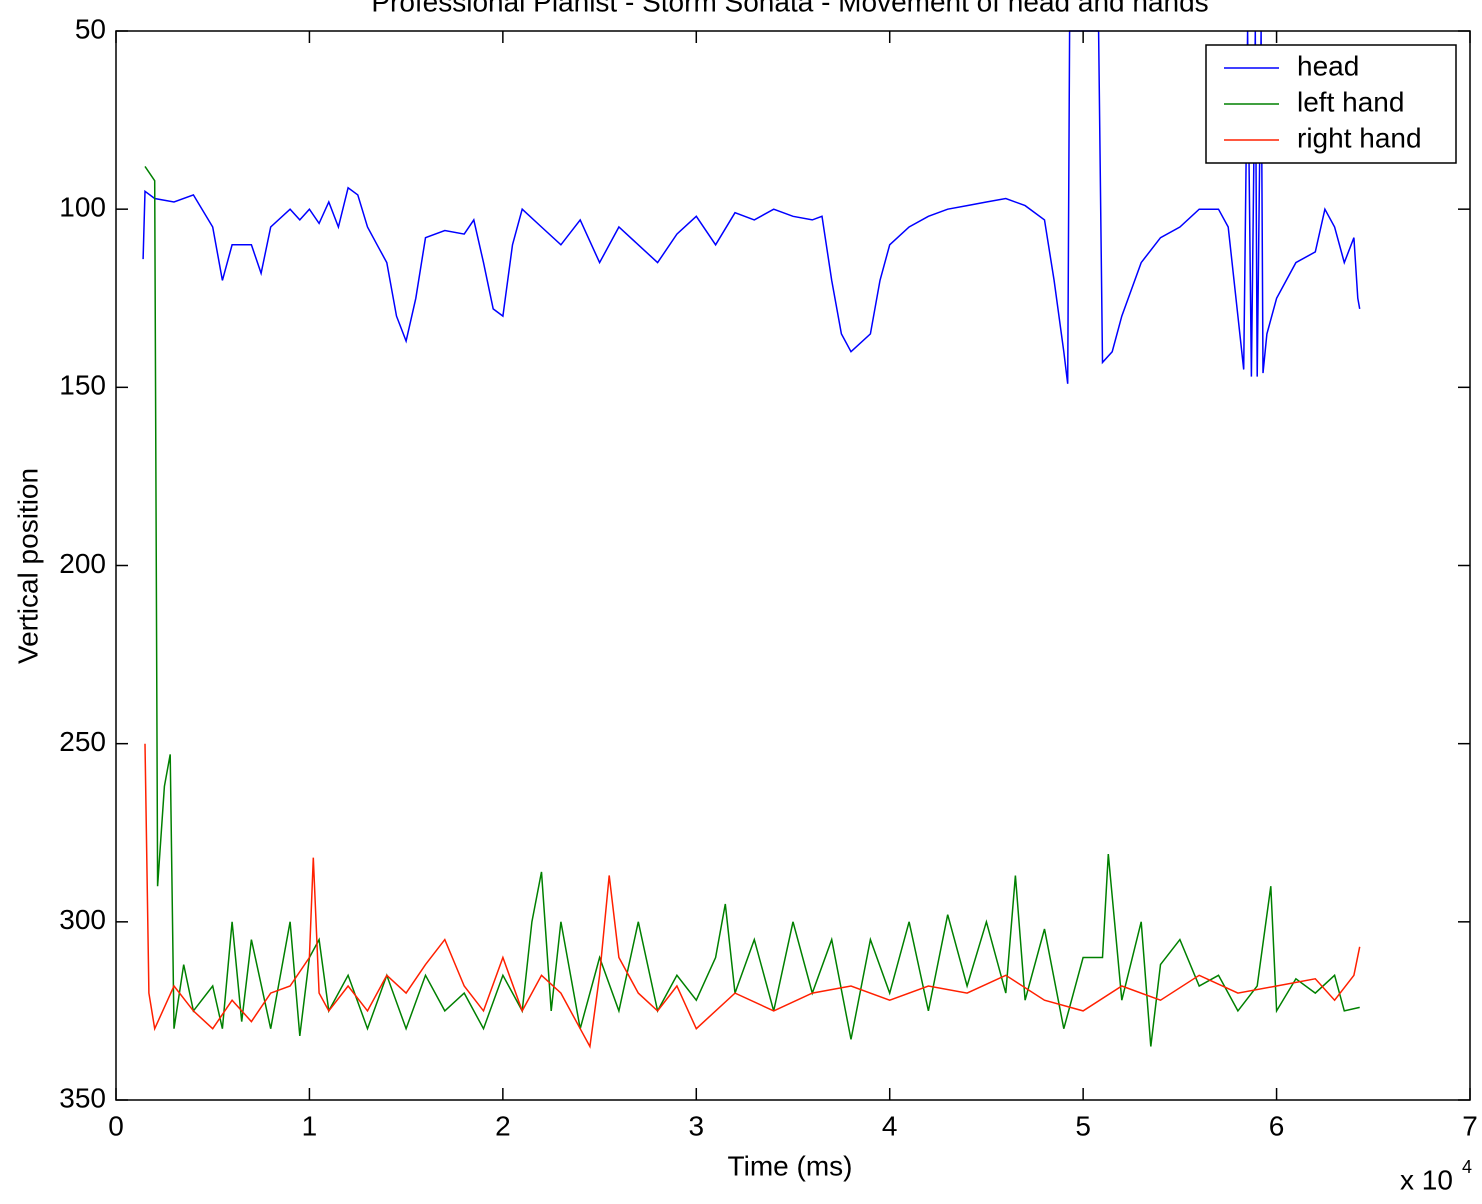  I want to click on y-tick-label: 350, so click(82, 1097).